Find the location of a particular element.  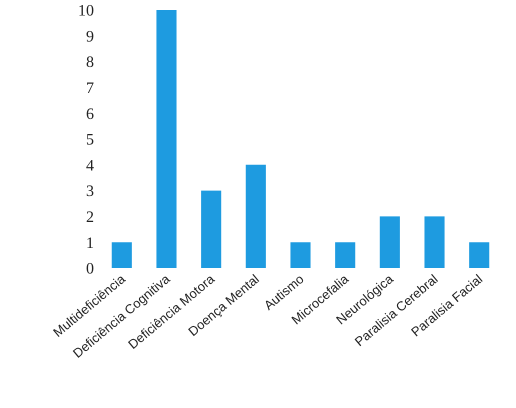

y-tick-label: 7 is located at coordinates (90, 88).